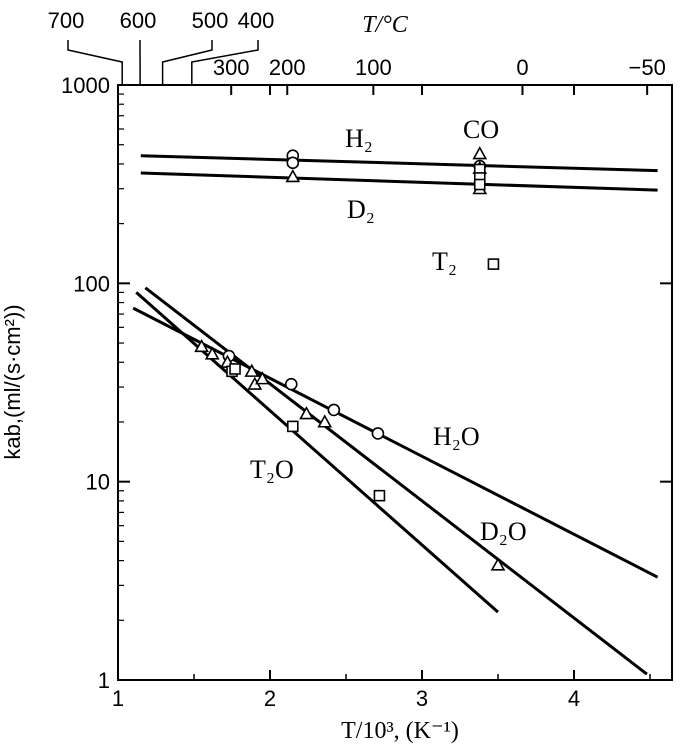 The width and height of the screenshot is (689, 750). Describe the element at coordinates (361, 209) in the screenshot. I see `label-d2: D₂` at that location.